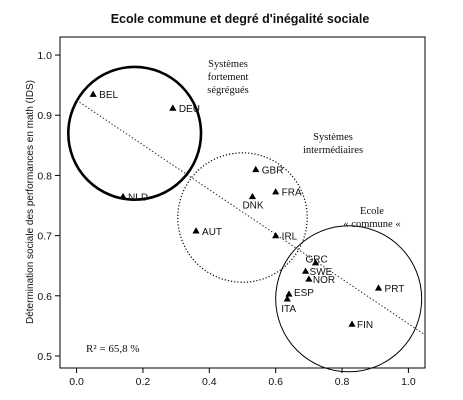  Describe the element at coordinates (289, 293) in the screenshot. I see `point-marker-esp` at that location.